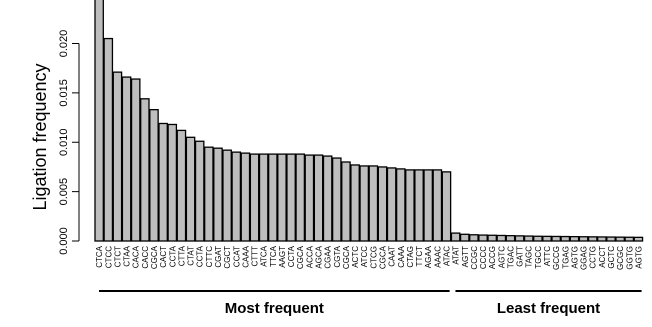 The height and width of the screenshot is (327, 652). What do you see at coordinates (108, 257) in the screenshot?
I see `x-tick-label: CTCC` at bounding box center [108, 257].